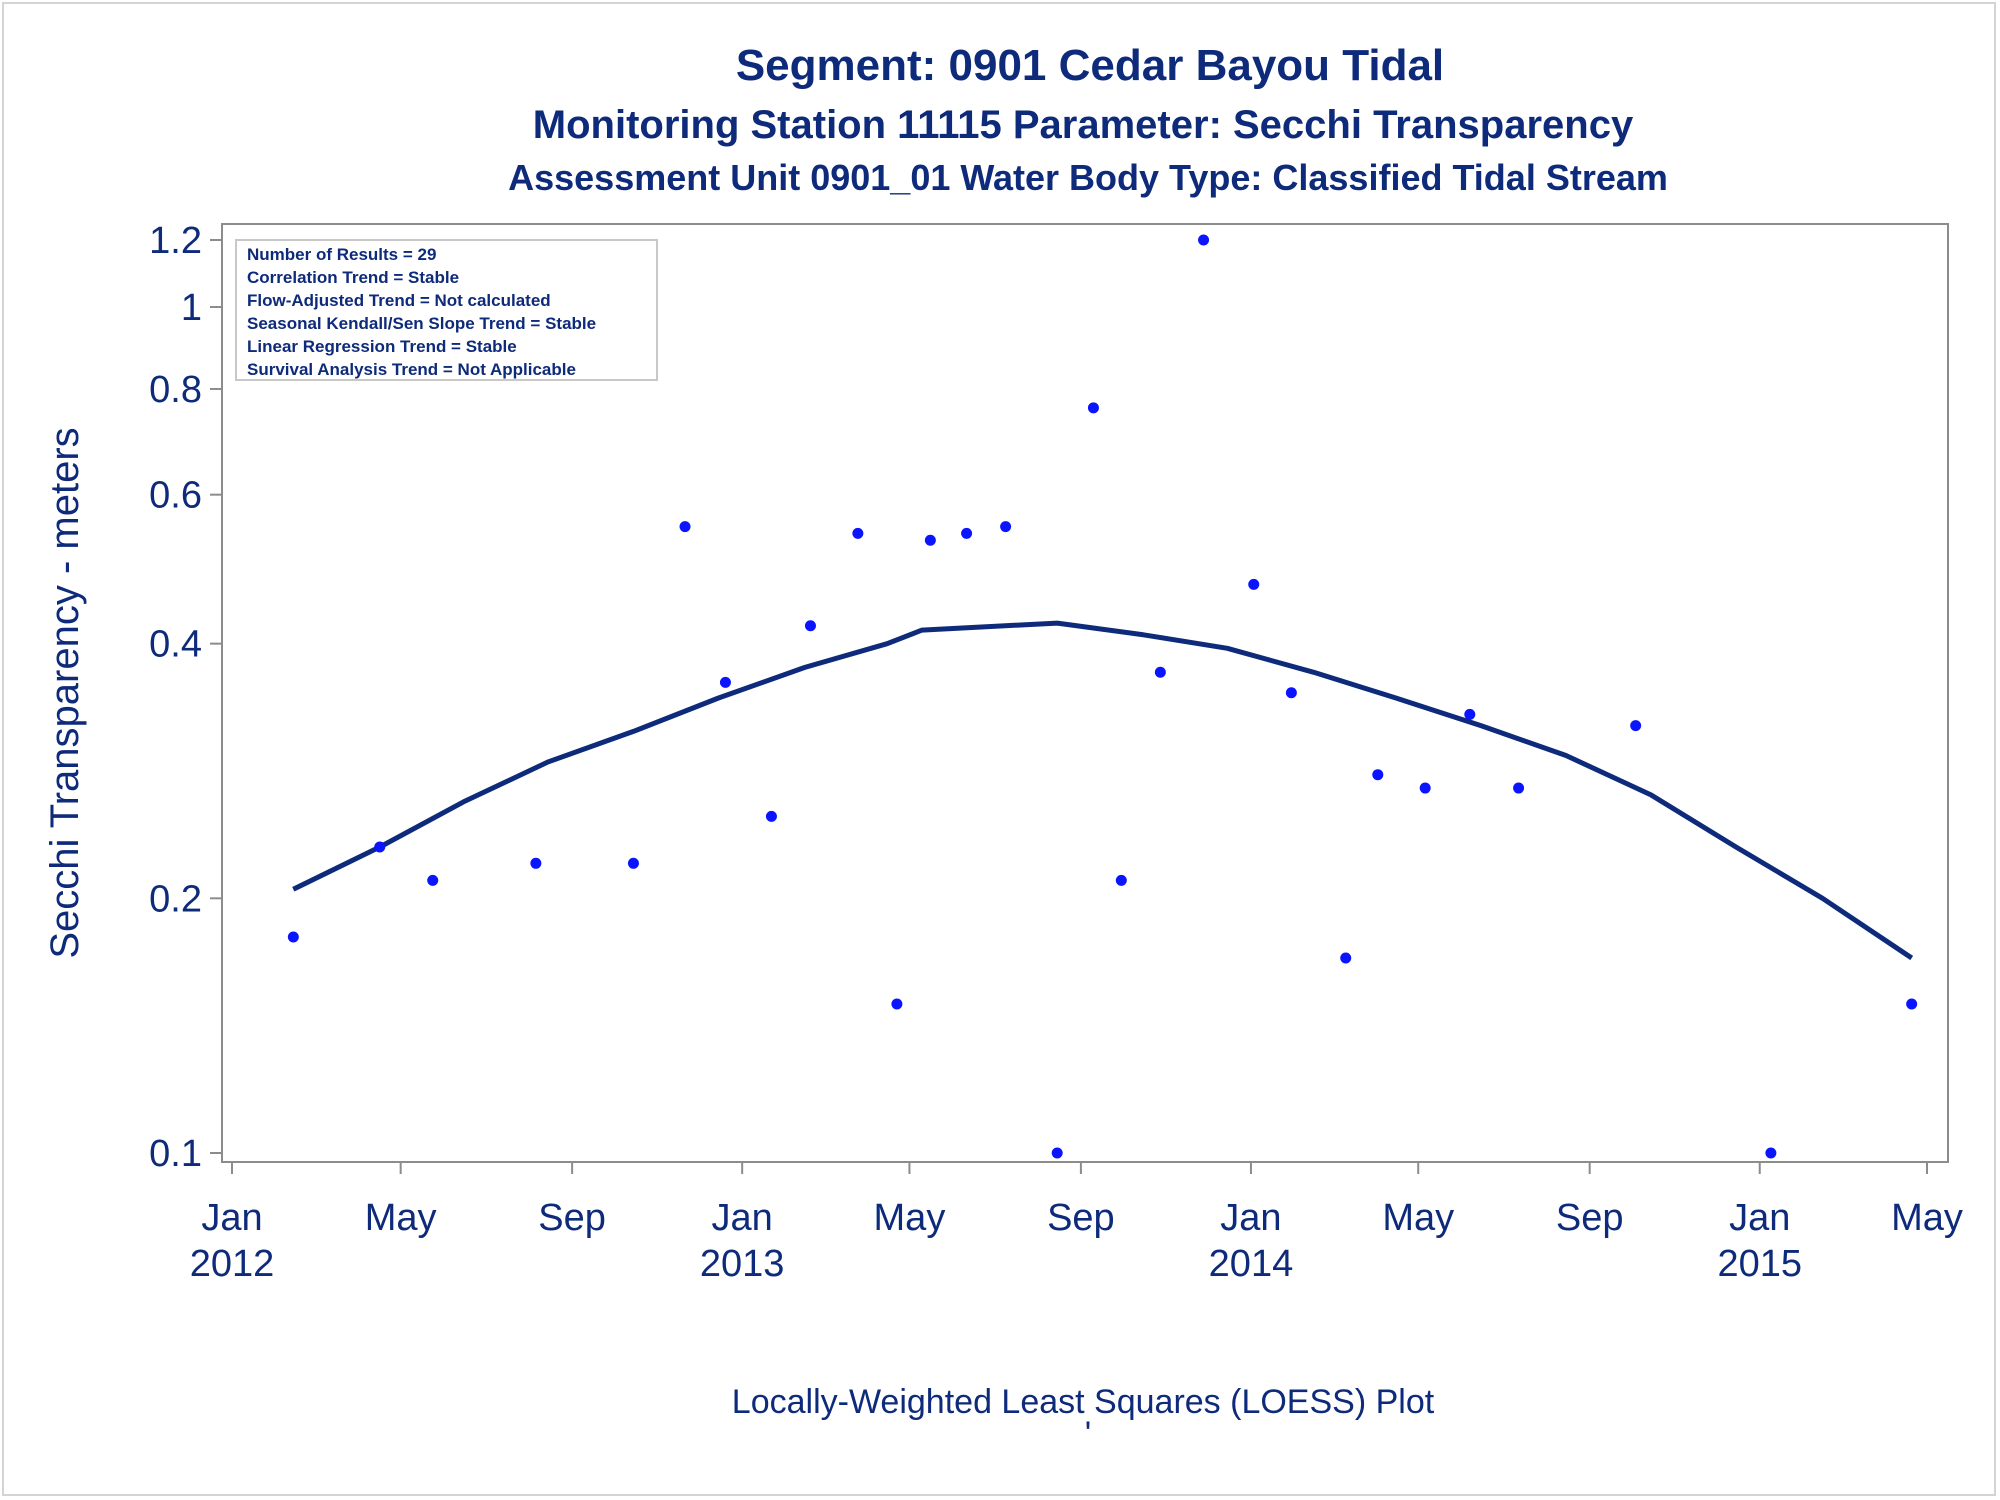 Image resolution: width=2000 pixels, height=1500 pixels. I want to click on y-axis-title: Secchi Transparency - meters, so click(65, 692).